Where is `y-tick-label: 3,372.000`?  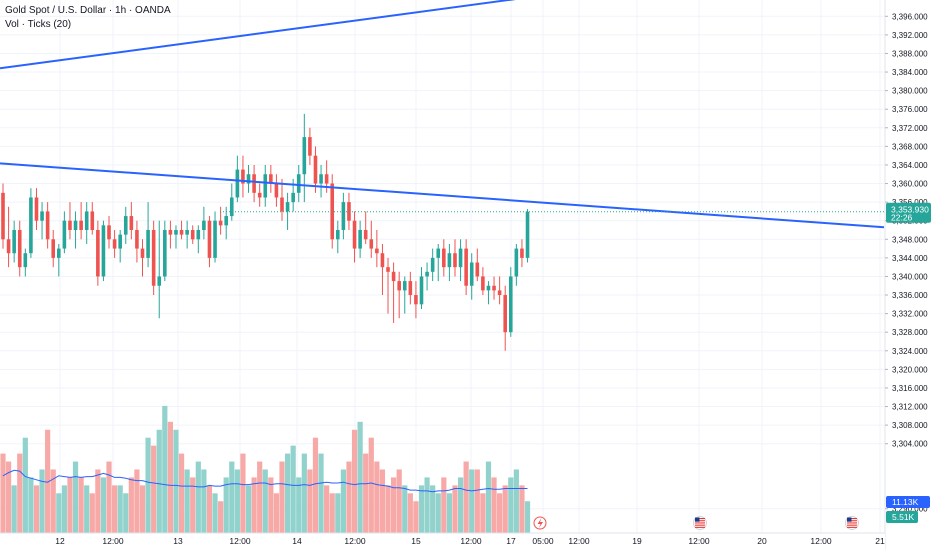 y-tick-label: 3,372.000 is located at coordinates (910, 128).